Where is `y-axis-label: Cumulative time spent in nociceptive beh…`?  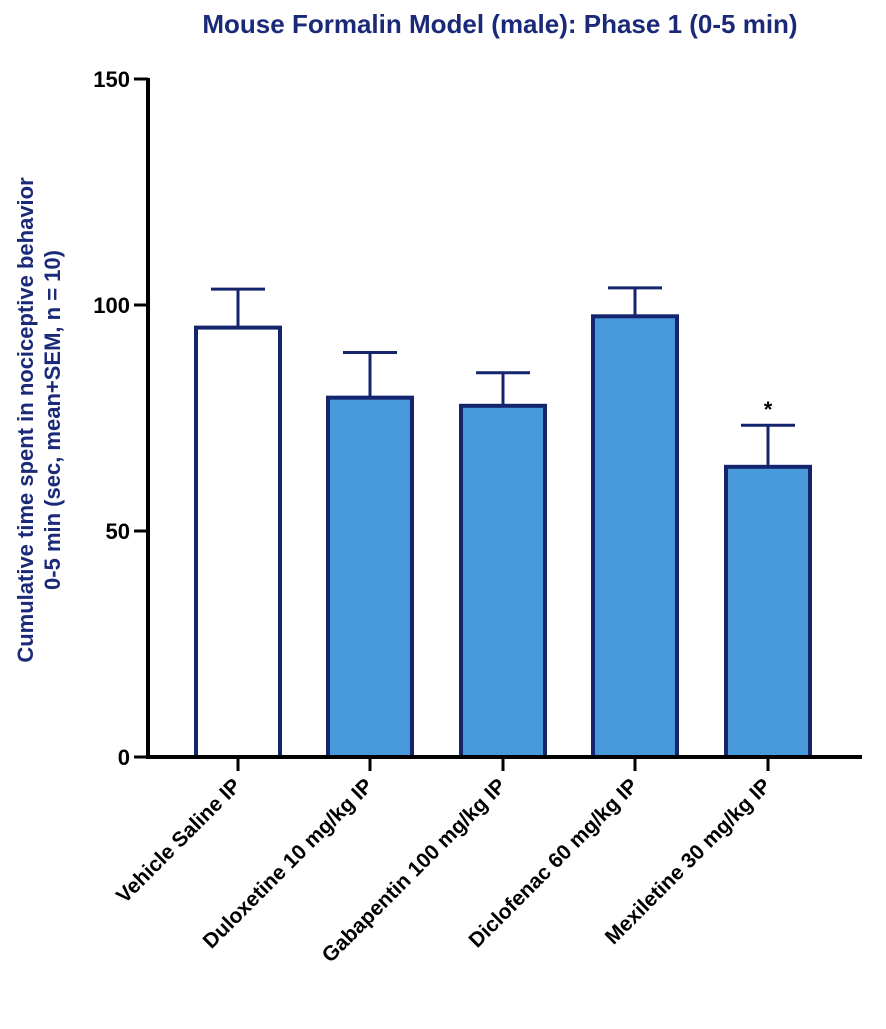 y-axis-label: Cumulative time spent in nociceptive beh… is located at coordinates (39, 420).